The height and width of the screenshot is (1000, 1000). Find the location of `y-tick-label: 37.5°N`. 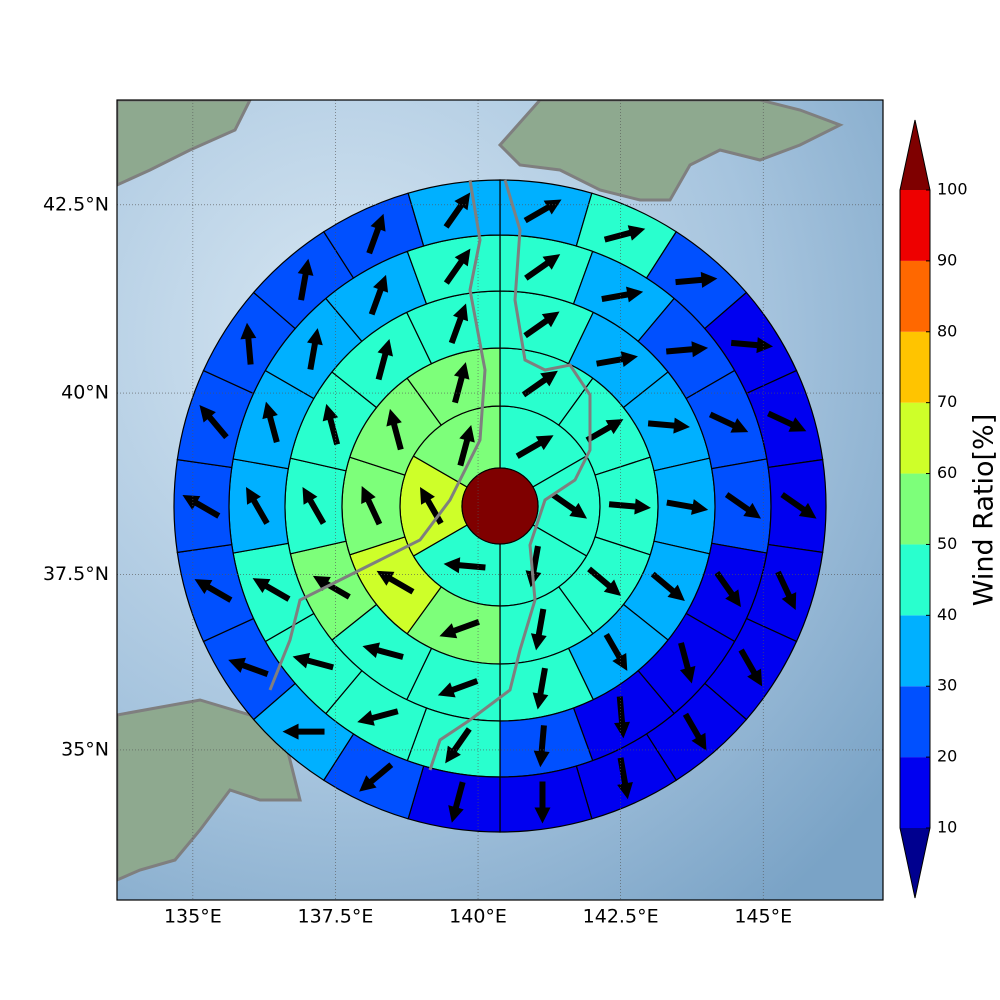

y-tick-label: 37.5°N is located at coordinates (76, 574).